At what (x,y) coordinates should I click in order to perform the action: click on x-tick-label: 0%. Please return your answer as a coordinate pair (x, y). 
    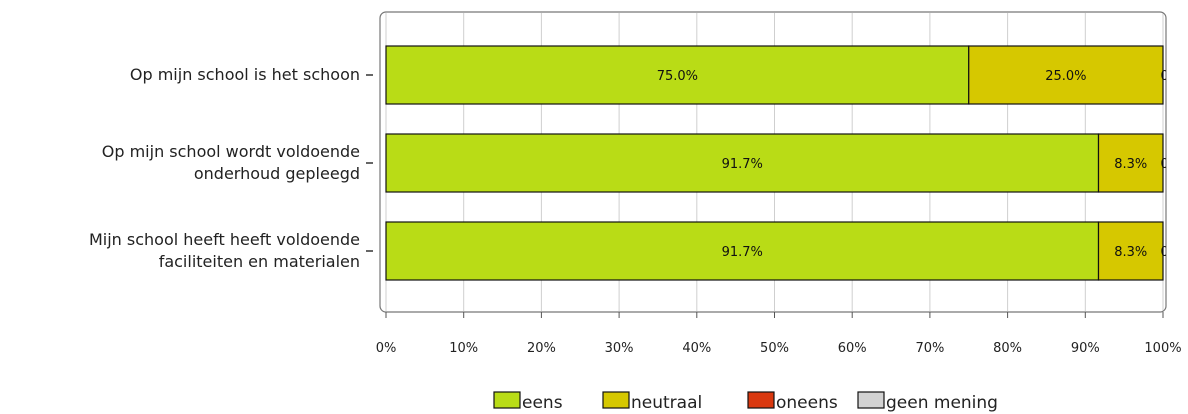
    Looking at the image, I should click on (386, 348).